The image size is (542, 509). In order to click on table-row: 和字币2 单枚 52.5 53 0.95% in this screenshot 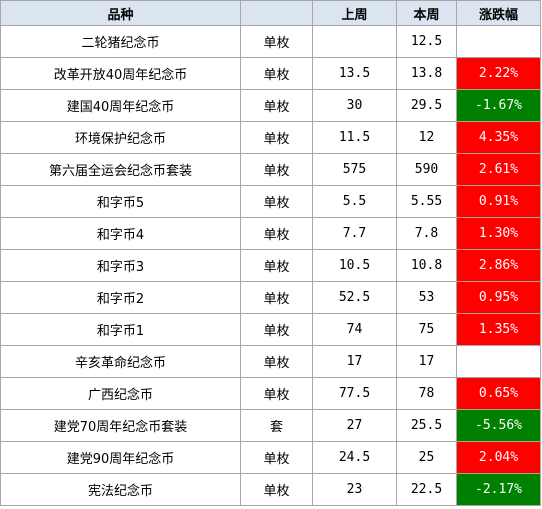, I will do `click(270, 297)`.